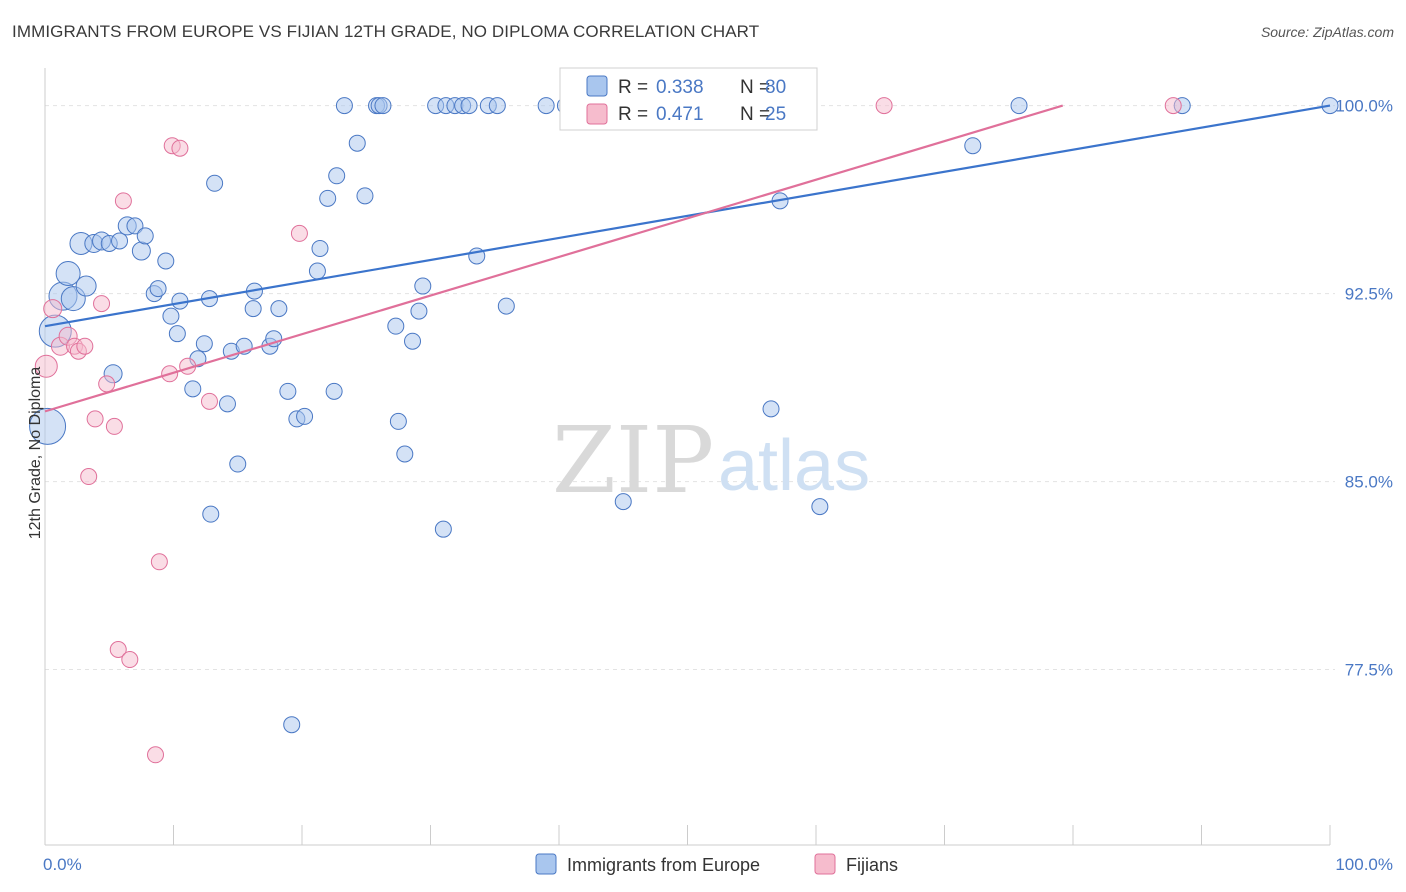  I want to click on y-tick-label-1: 85.0%, so click(1369, 482).